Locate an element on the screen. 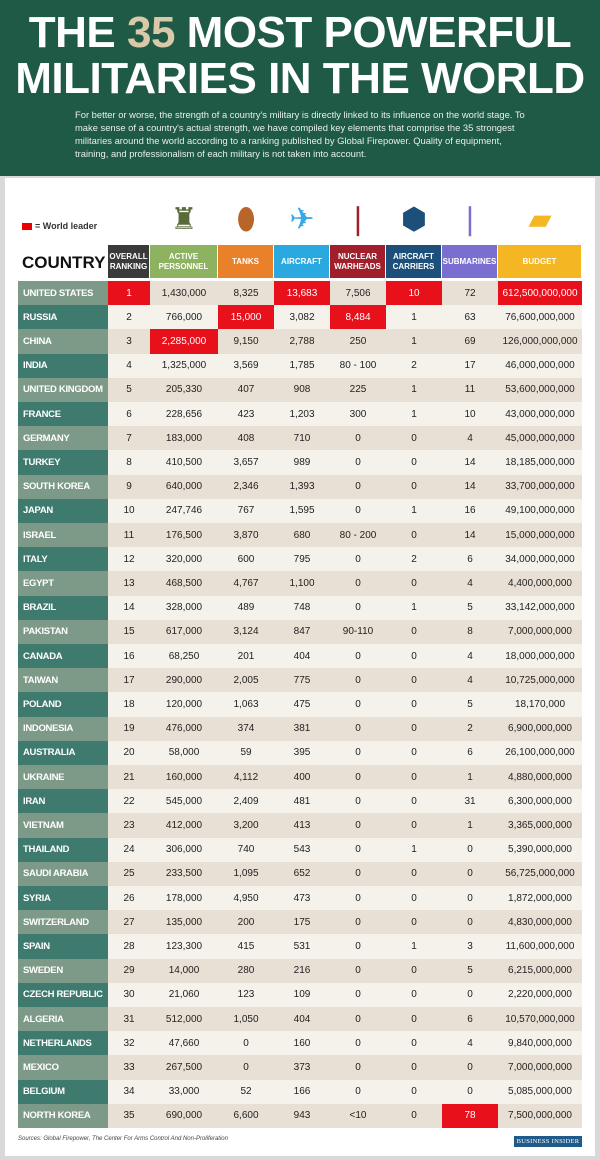 This screenshot has width=600, height=1160. value-cell: 407 is located at coordinates (246, 389).